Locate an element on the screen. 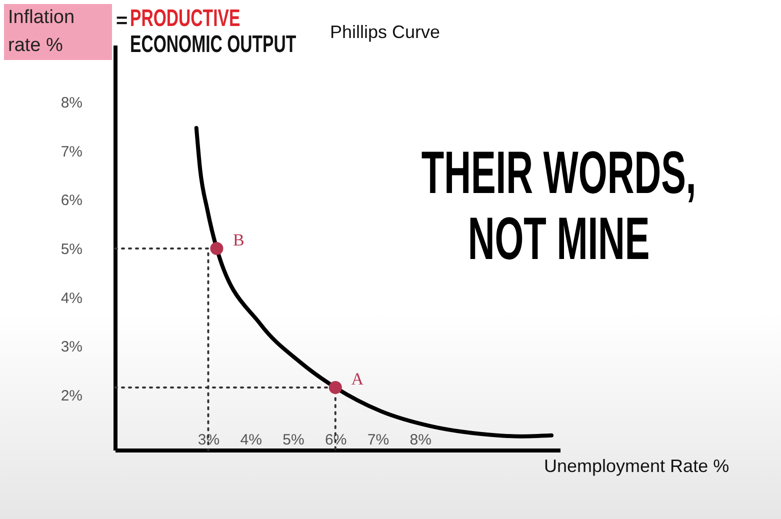  x-tick-label: 5% is located at coordinates (293, 440).